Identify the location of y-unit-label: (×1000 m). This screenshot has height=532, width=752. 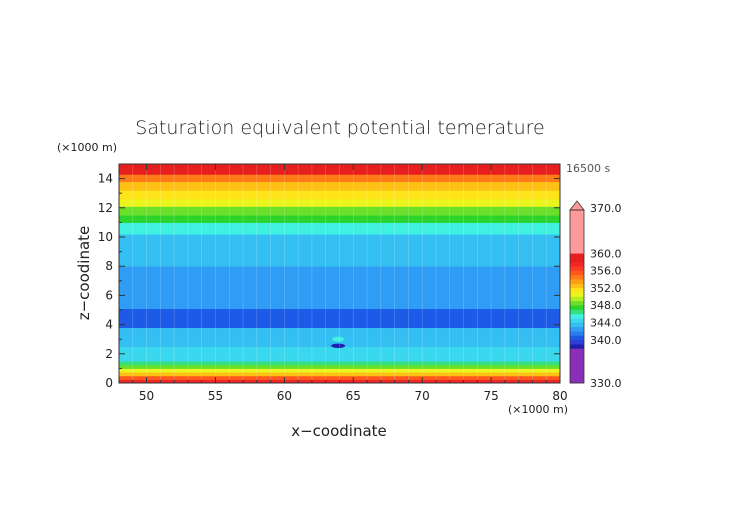
(87, 147).